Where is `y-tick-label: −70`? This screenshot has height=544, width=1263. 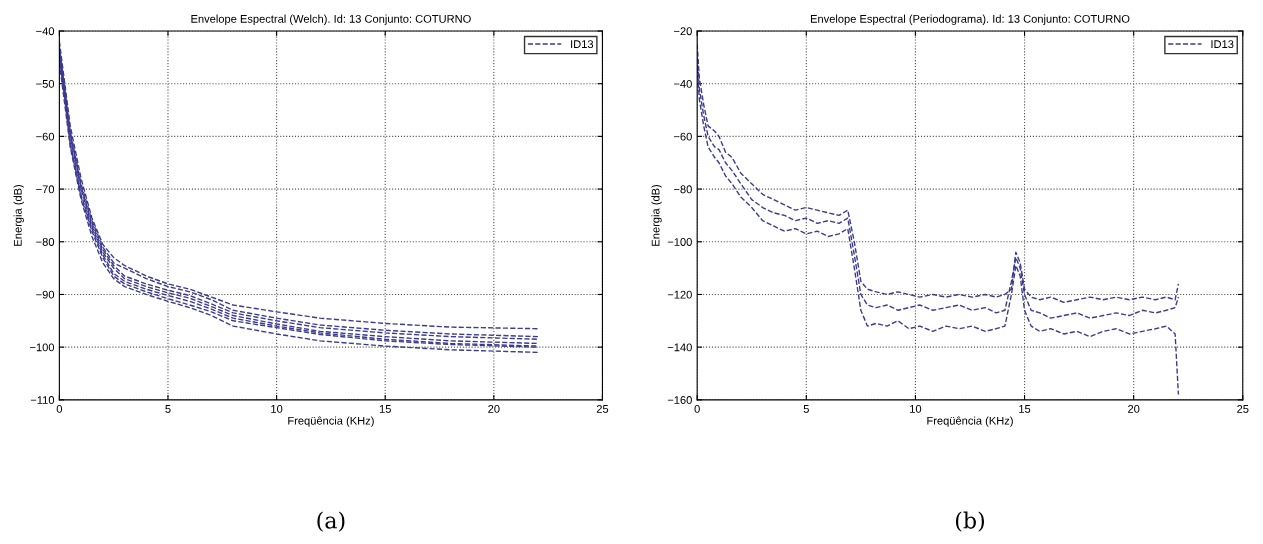
y-tick-label: −70 is located at coordinates (45, 189).